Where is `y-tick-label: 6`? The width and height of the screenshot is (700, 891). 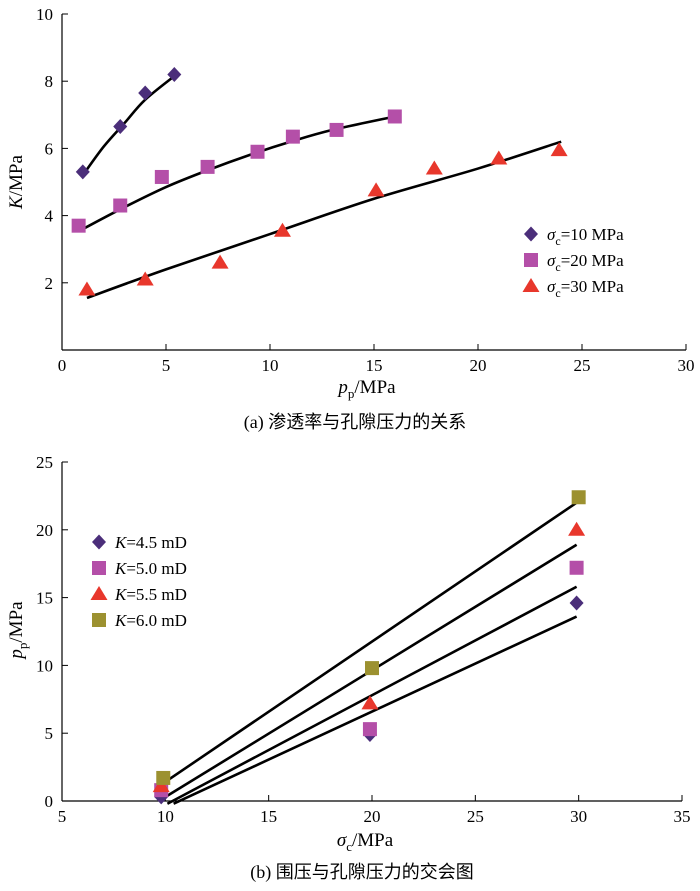
y-tick-label: 6 is located at coordinates (49, 148).